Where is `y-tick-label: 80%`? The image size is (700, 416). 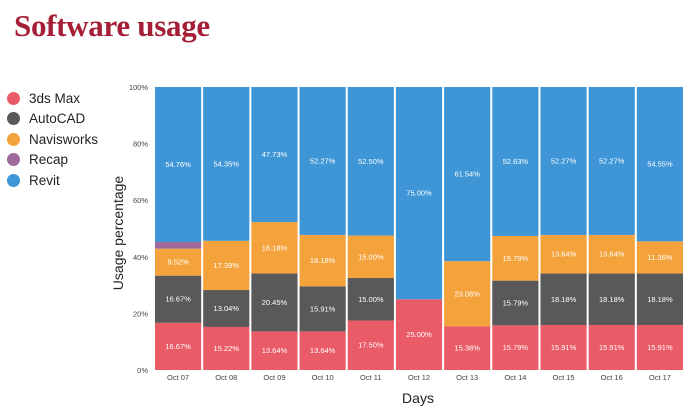 y-tick-label: 80% is located at coordinates (140, 144).